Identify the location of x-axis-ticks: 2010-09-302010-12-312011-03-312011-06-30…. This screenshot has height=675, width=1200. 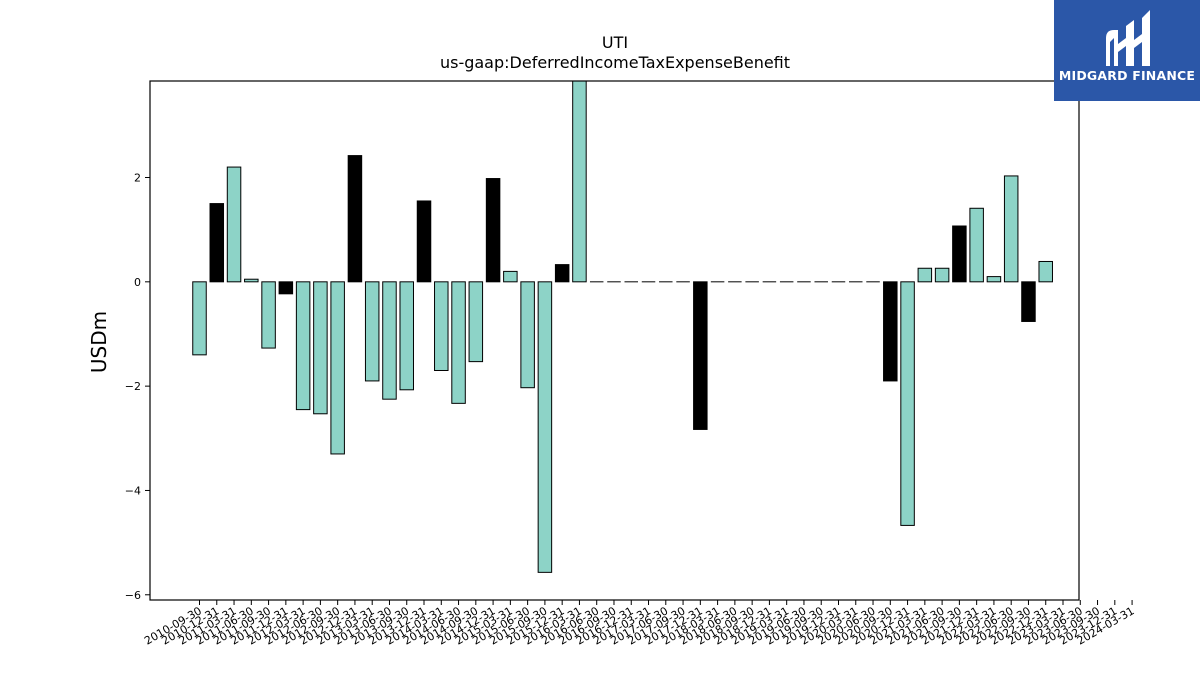
(639, 624).